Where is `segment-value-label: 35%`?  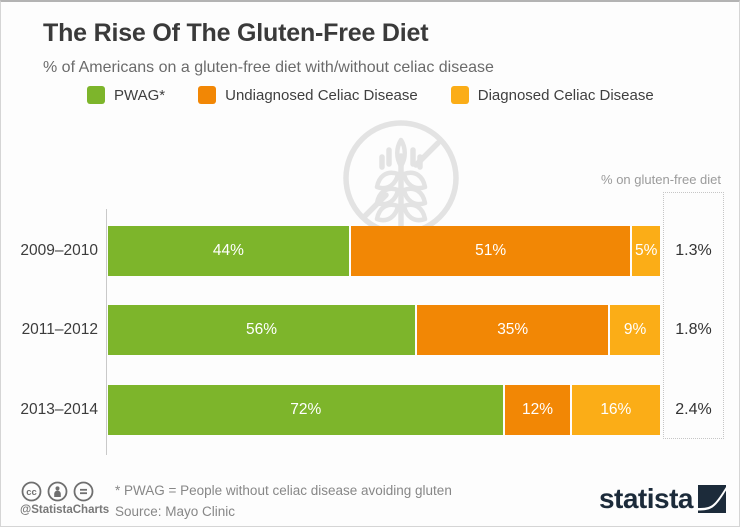
segment-value-label: 35% is located at coordinates (513, 329).